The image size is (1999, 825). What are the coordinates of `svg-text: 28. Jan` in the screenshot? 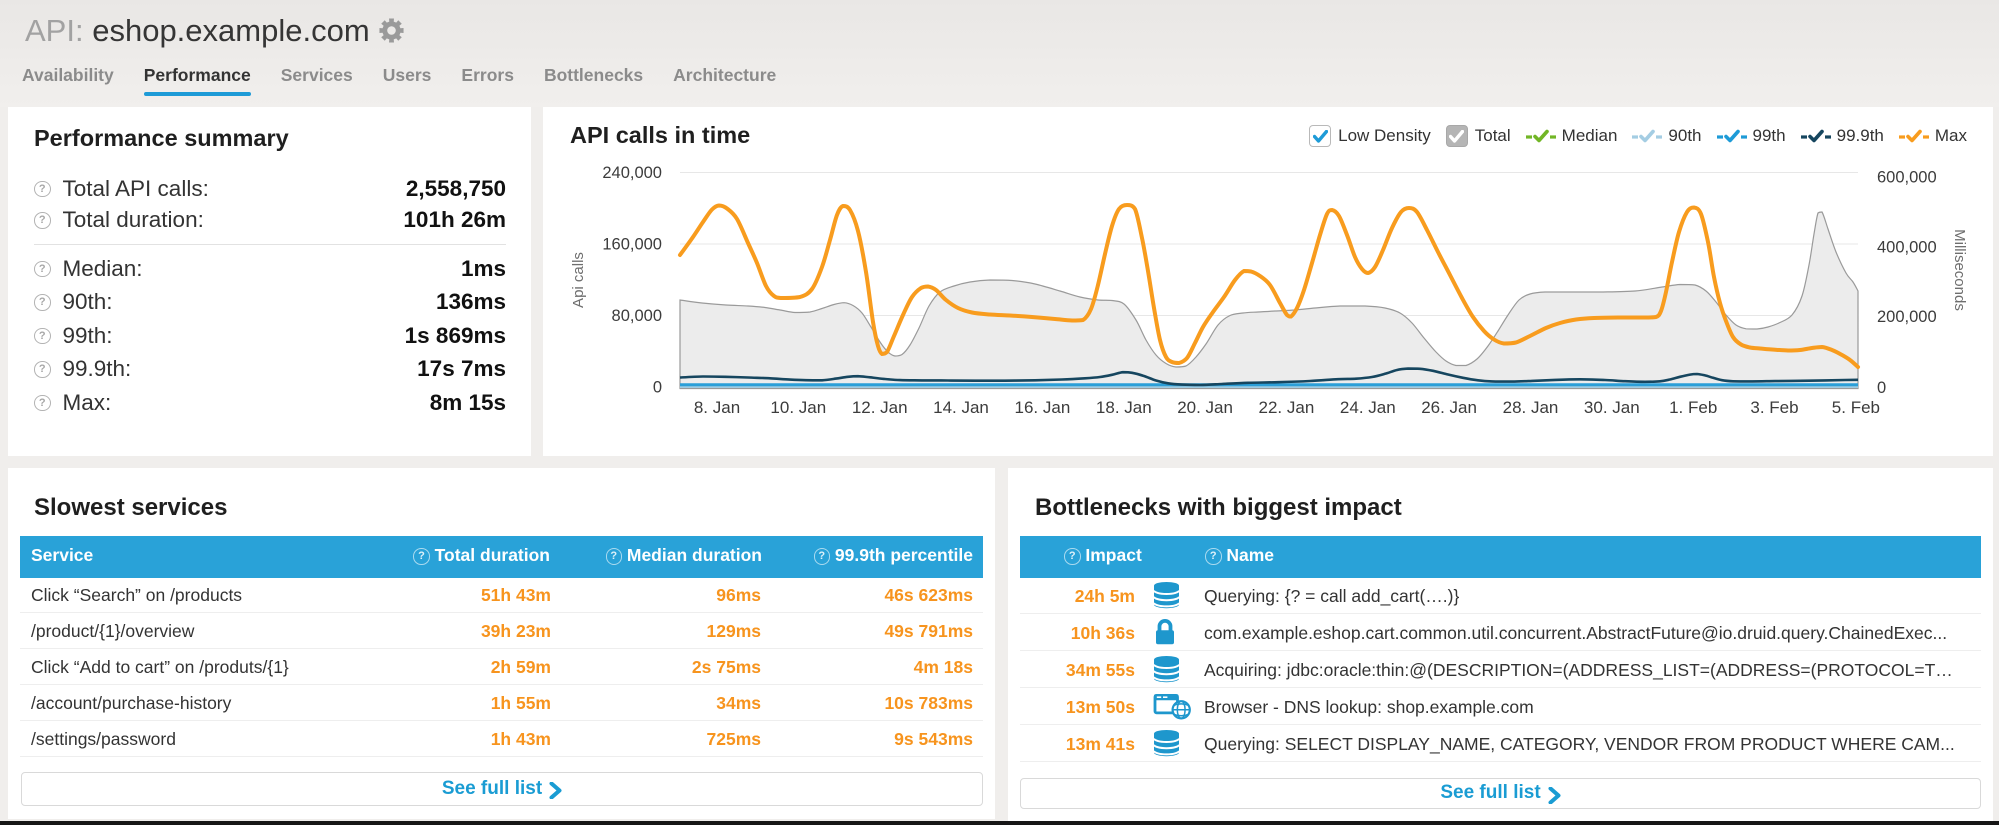 It's located at (1531, 407).